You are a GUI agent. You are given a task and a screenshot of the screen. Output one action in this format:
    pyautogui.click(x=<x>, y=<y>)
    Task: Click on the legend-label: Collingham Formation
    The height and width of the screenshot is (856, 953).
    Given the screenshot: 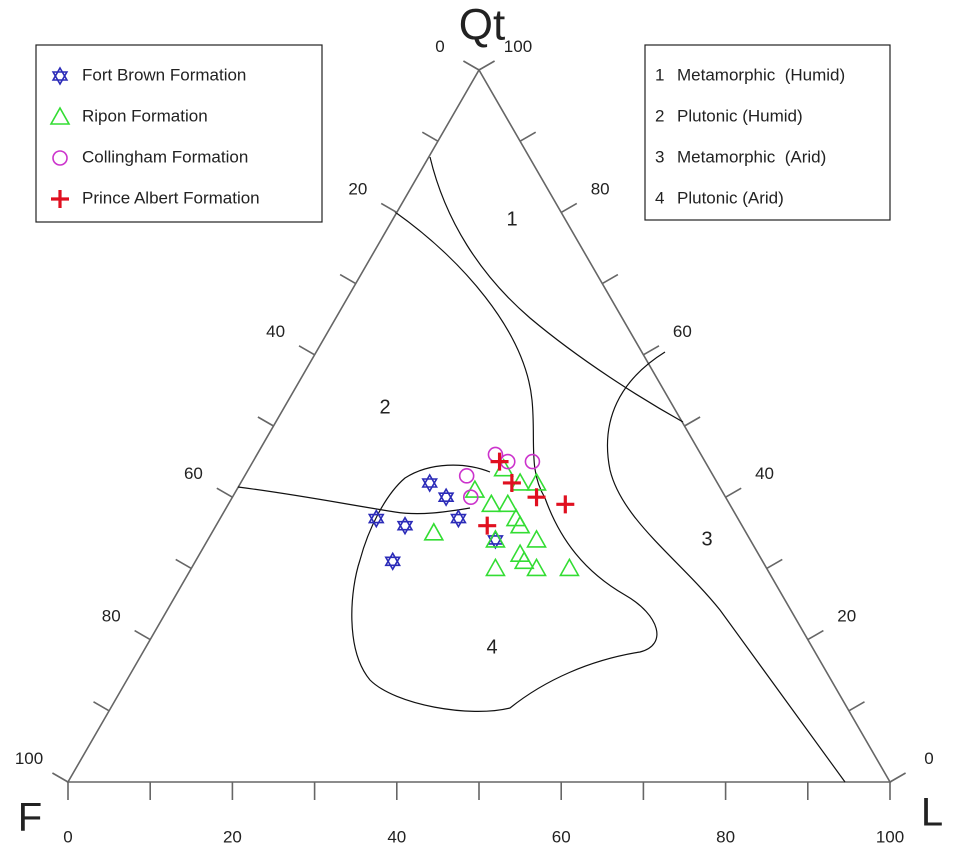 What is the action you would take?
    pyautogui.click(x=165, y=156)
    